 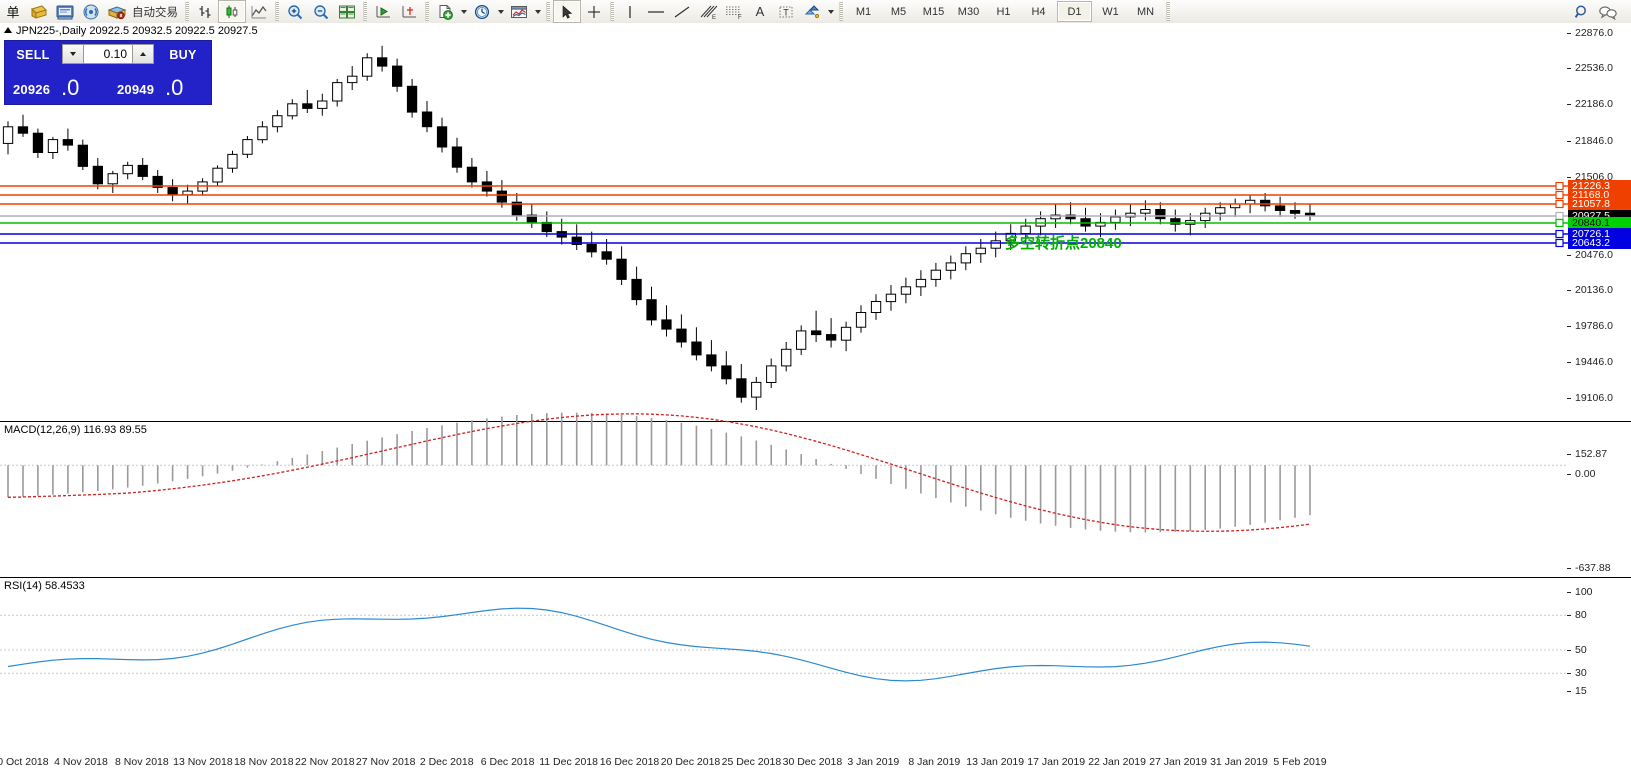 What do you see at coordinates (629, 762) in the screenshot?
I see `time-tick: 16 Dec 2018` at bounding box center [629, 762].